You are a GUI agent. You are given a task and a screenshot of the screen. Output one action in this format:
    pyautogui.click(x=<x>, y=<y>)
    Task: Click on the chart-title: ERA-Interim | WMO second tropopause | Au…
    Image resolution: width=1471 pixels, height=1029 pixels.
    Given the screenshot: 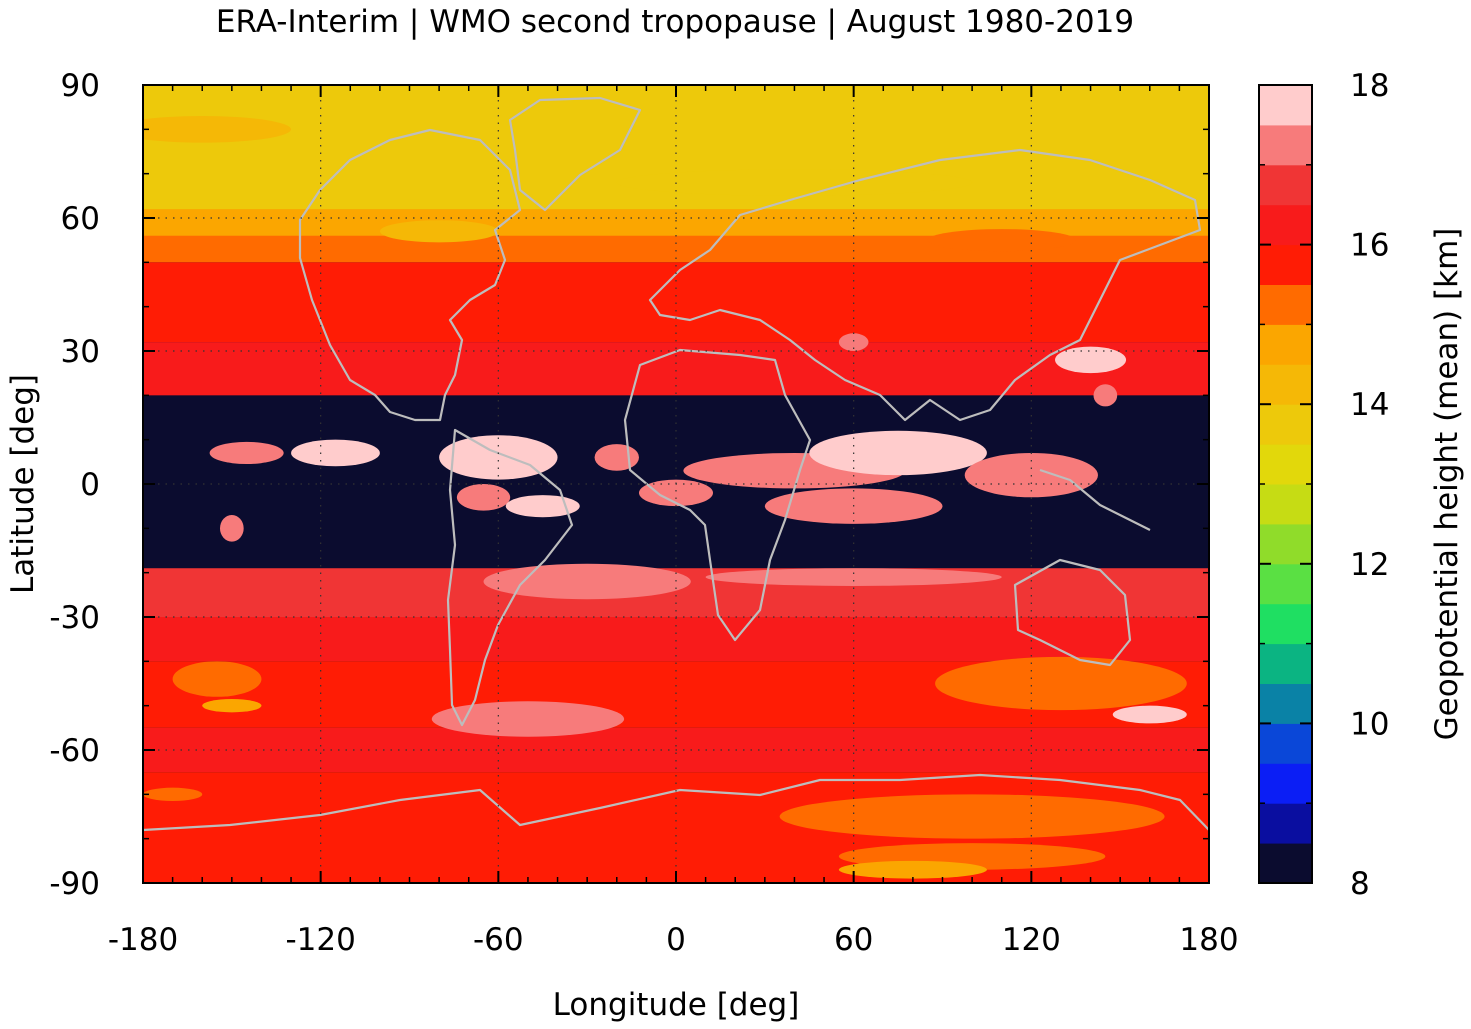 What is the action you would take?
    pyautogui.click(x=675, y=22)
    